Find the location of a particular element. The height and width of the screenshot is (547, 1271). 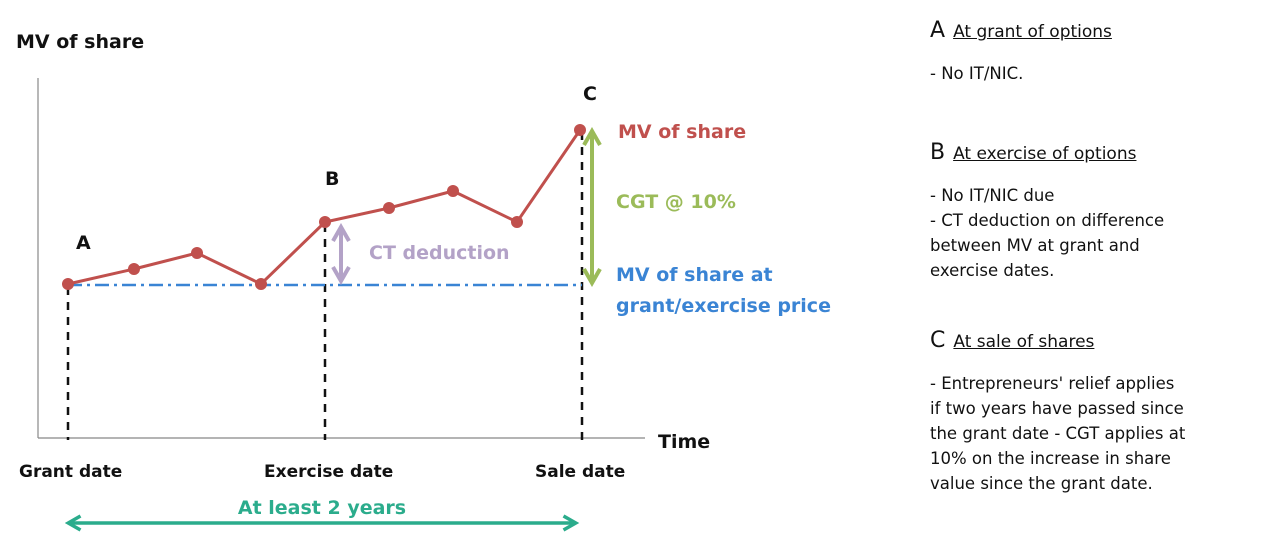

note-line: 10% on the increase in share is located at coordinates (1050, 458).